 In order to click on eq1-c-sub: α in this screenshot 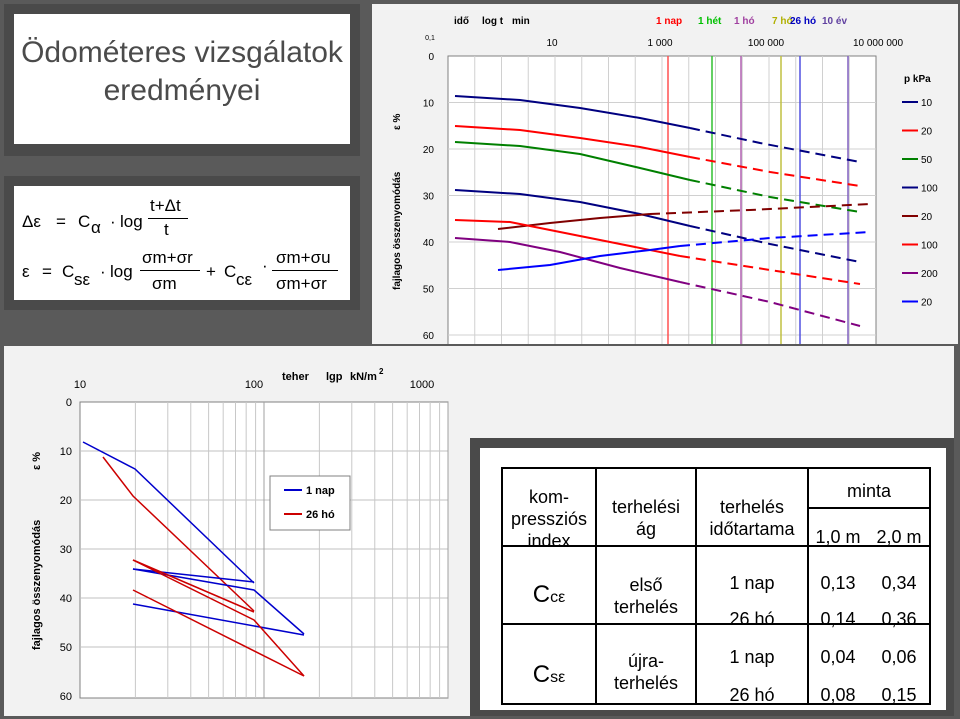, I will do `click(96, 227)`.